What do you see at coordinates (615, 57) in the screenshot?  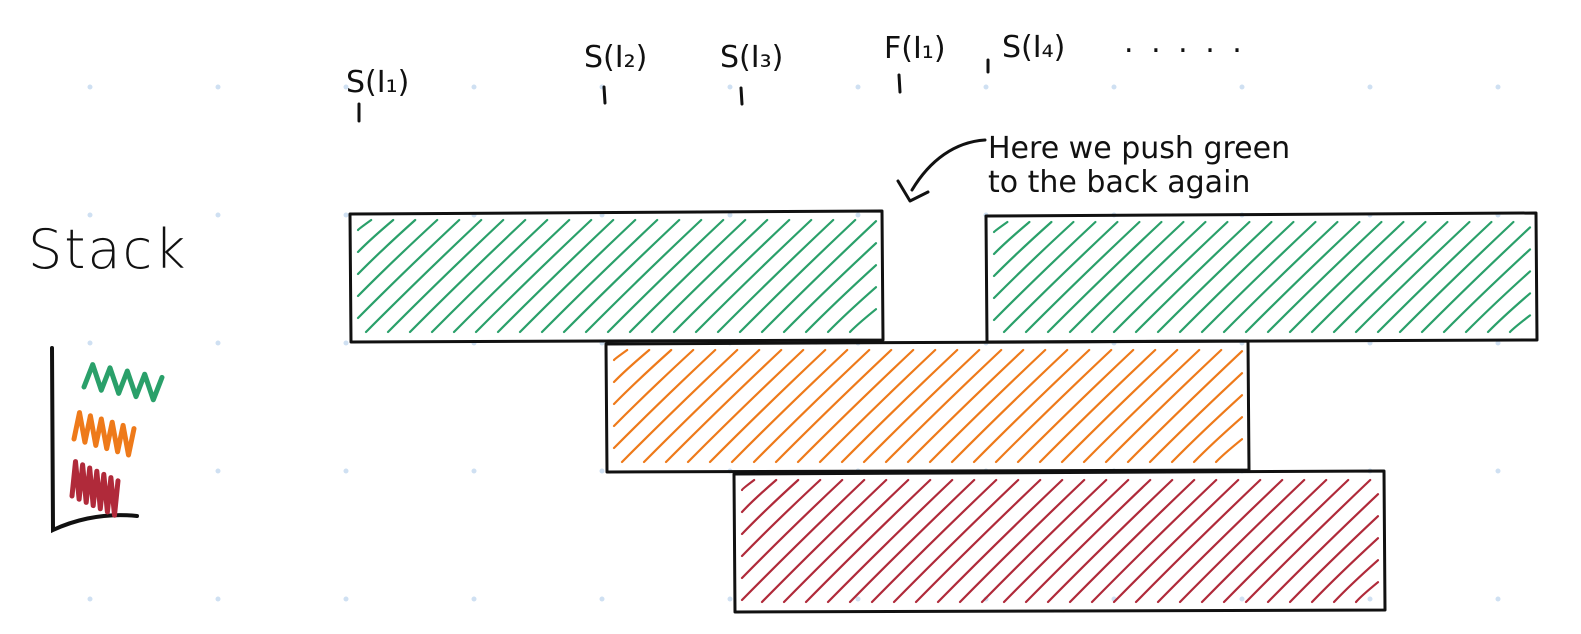 I see `tick-label-s-i2: S(I₂)` at bounding box center [615, 57].